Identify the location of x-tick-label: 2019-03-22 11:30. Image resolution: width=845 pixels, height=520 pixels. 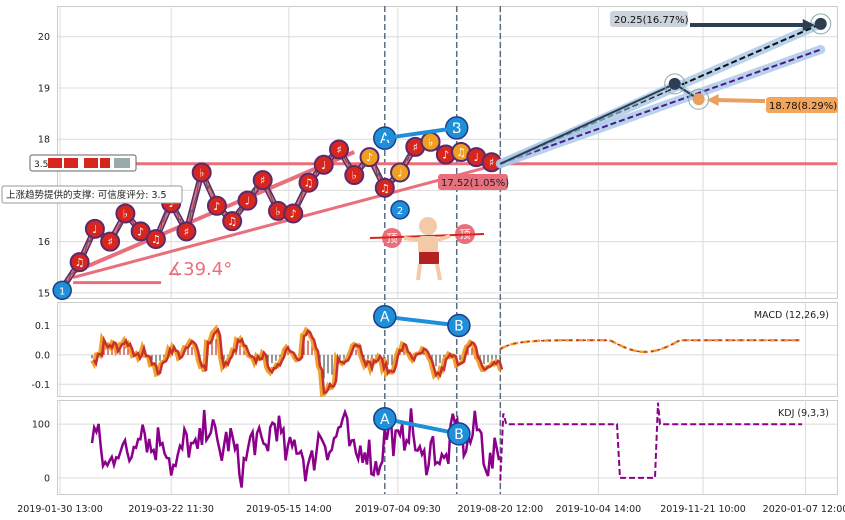
(171, 509).